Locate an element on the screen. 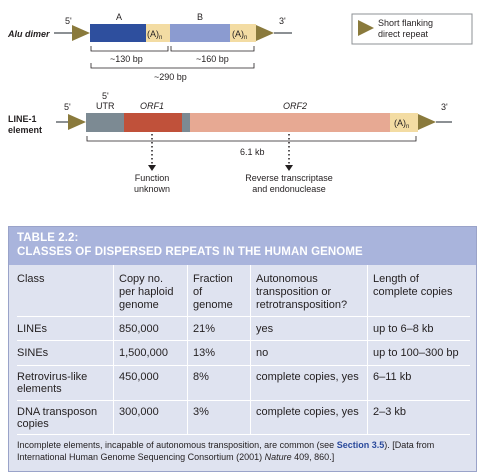 This screenshot has height=476, width=485. header-class: Class is located at coordinates (31, 279).